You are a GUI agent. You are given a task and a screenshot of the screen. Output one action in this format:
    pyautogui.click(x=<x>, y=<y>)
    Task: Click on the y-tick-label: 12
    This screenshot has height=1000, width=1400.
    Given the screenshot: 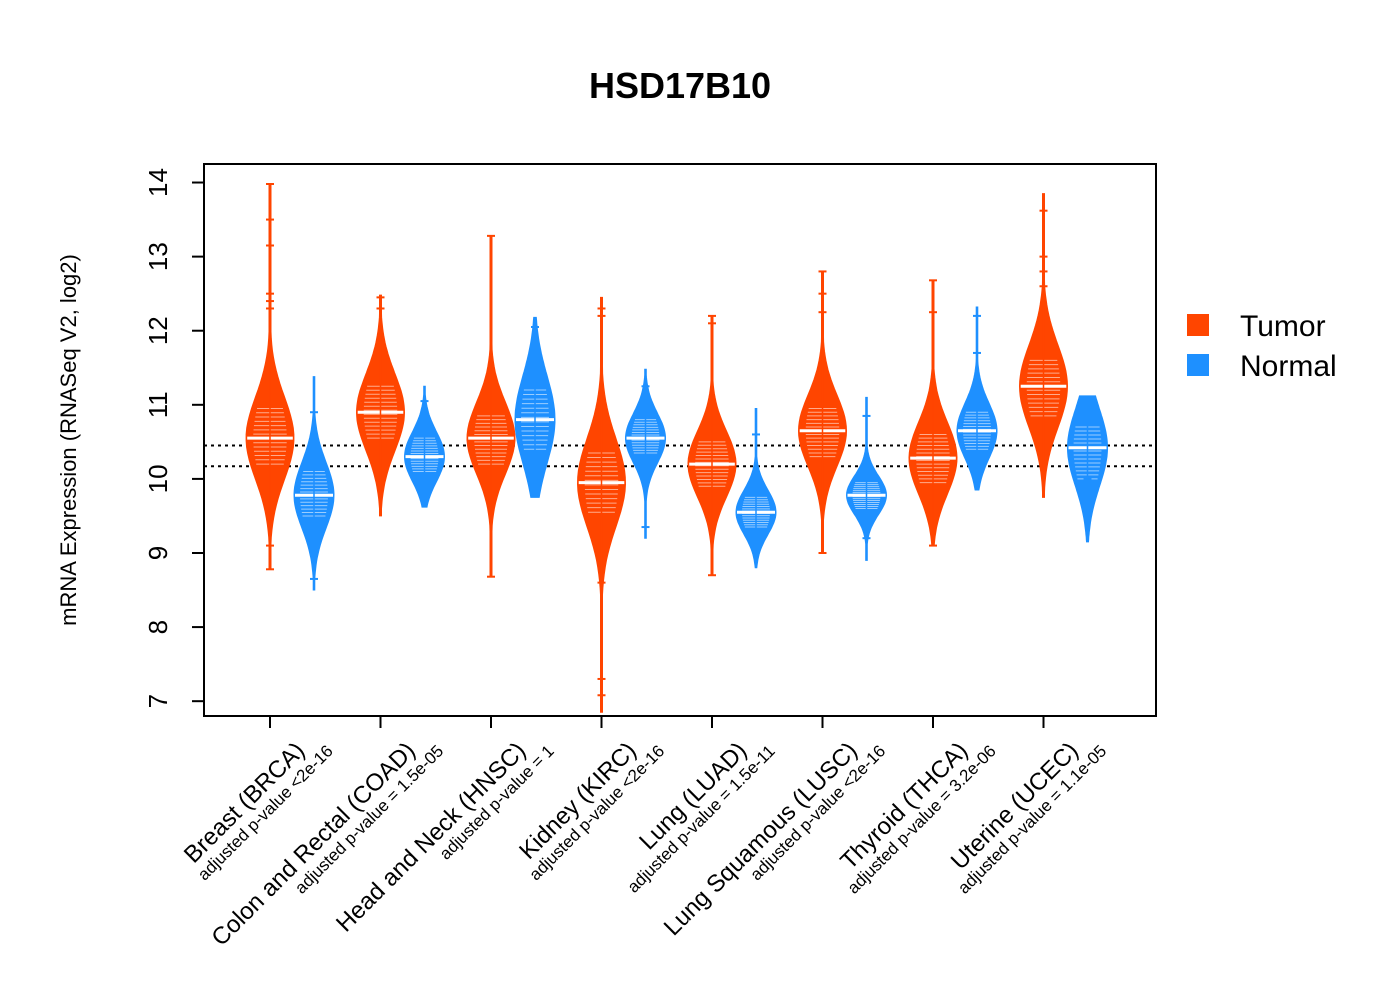 What is the action you would take?
    pyautogui.click(x=158, y=330)
    